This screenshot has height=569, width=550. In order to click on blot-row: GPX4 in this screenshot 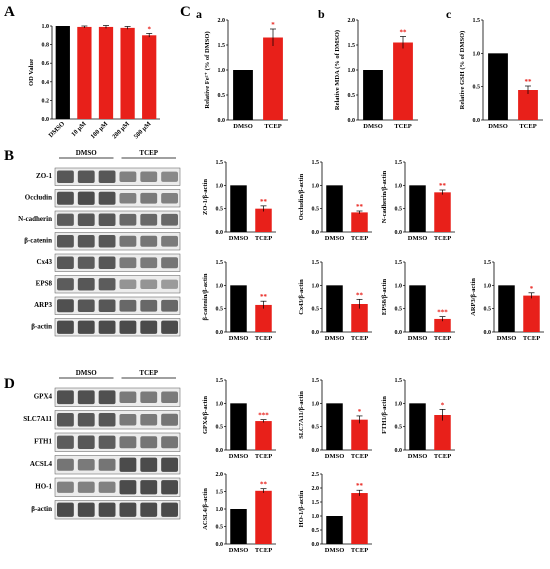, I will do `click(107, 397)`.